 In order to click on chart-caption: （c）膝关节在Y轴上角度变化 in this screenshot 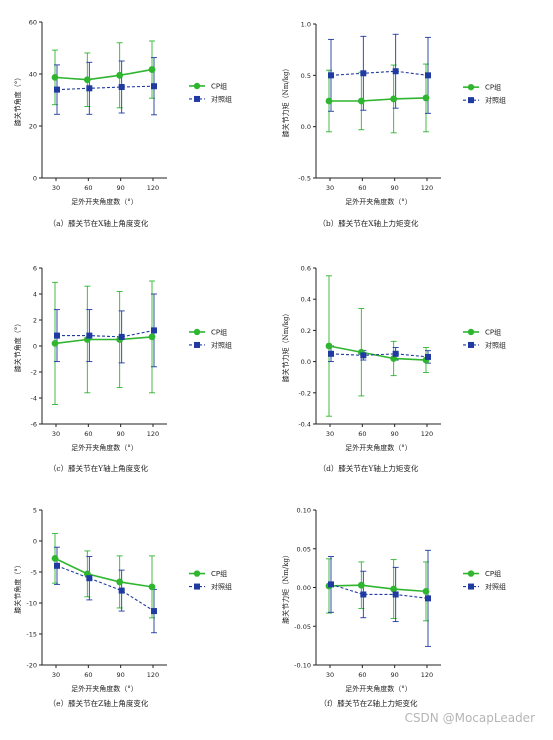, I will do `click(98, 468)`.